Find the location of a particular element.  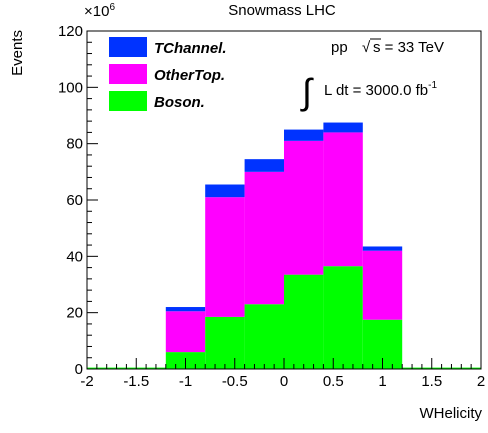

x-ticks: -2 -1.5 -1 -0.5 0 0.5 1 1.5 2 is located at coordinates (282, 374).